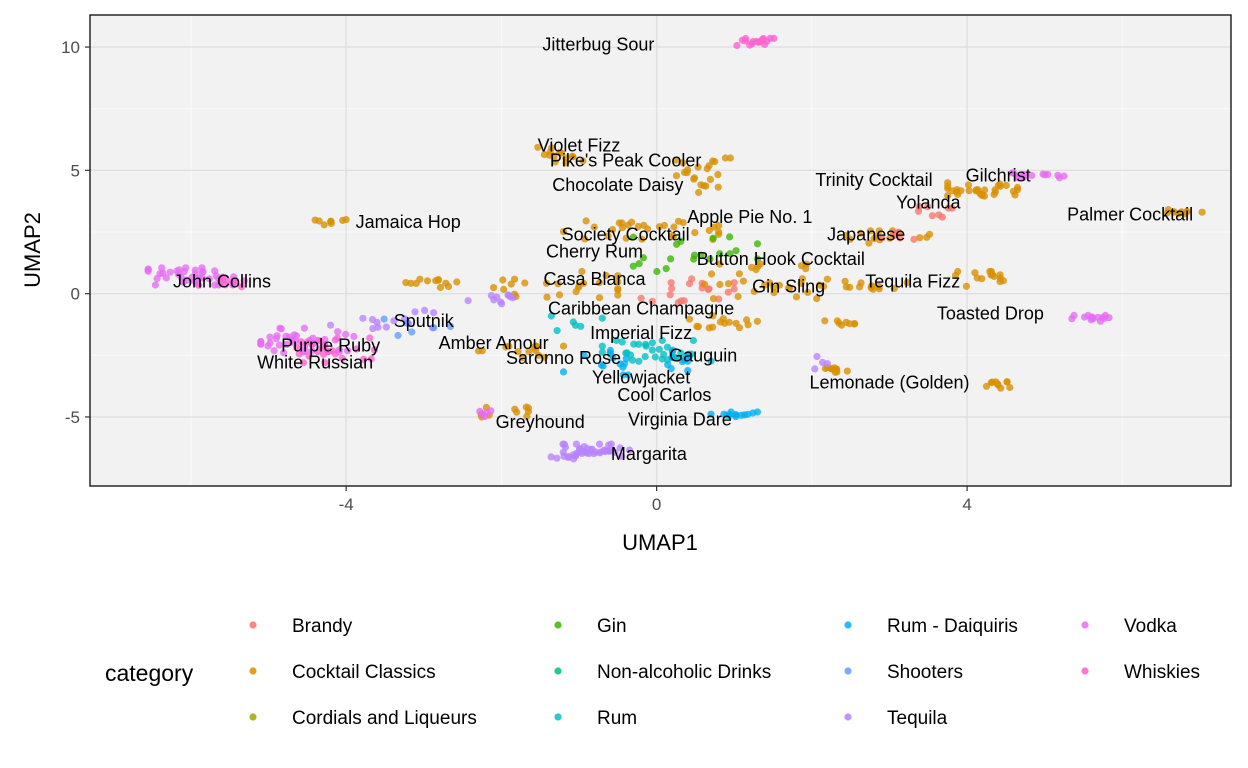 The height and width of the screenshot is (768, 1248). Describe the element at coordinates (617, 718) in the screenshot. I see `legend-label: Rum` at that location.